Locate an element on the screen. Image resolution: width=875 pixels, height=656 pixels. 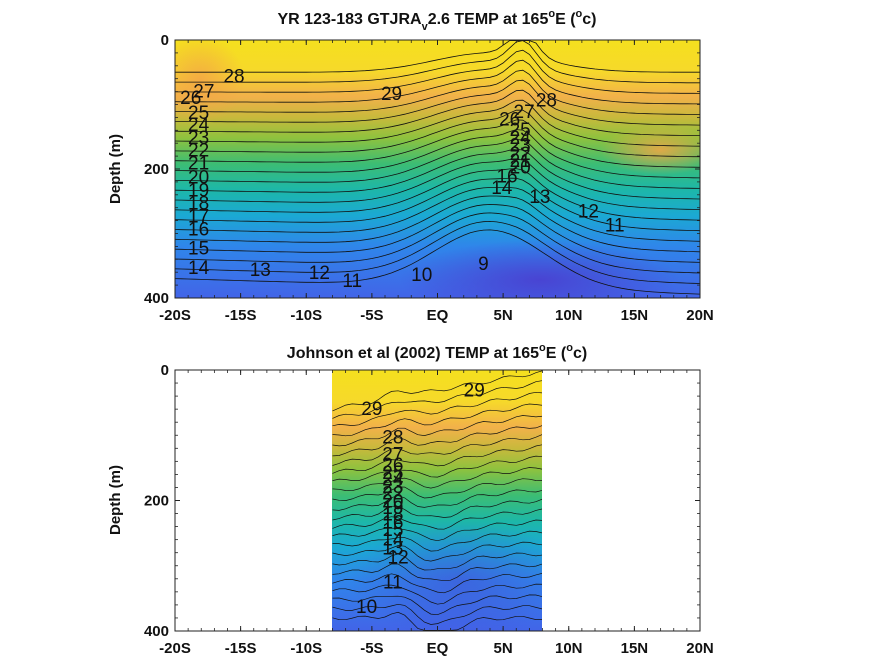
contour-label: 19 is located at coordinates (198, 191).